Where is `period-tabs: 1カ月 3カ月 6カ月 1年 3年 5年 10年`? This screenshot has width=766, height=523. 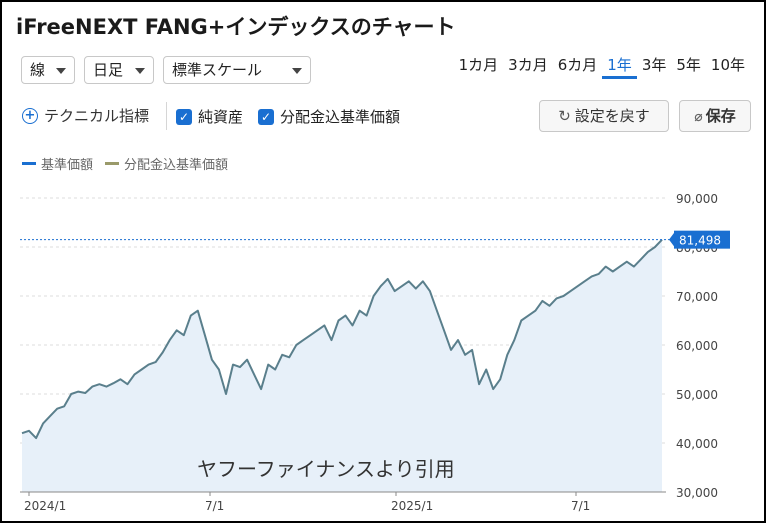 period-tabs: 1カ月 3カ月 6カ月 1年 3年 5年 10年 is located at coordinates (602, 66).